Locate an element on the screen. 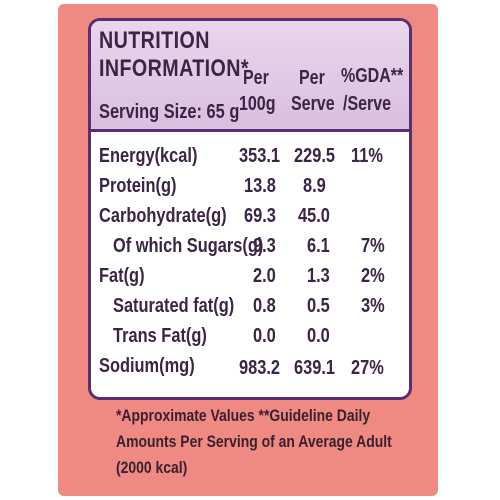 This screenshot has width=500, height=500. footnote-line-3: (2000 kcal) is located at coordinates (152, 467).